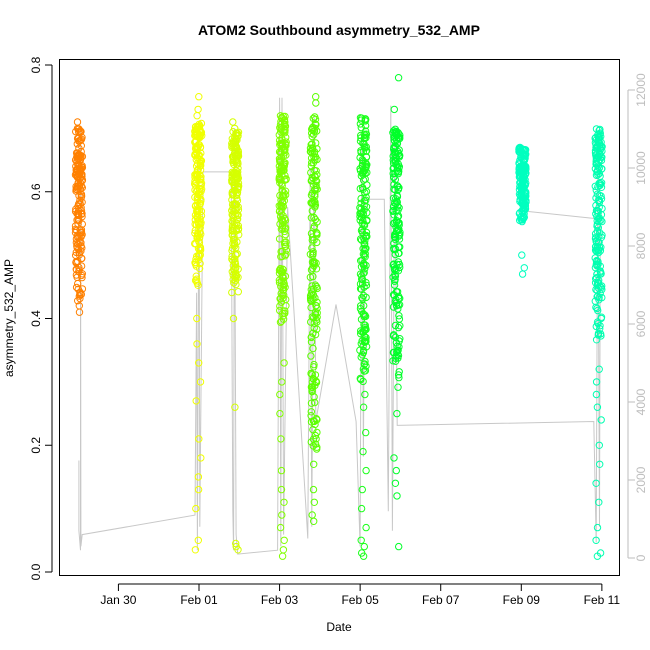  What do you see at coordinates (641, 90) in the screenshot?
I see `right-tick-label: 12000` at bounding box center [641, 90].